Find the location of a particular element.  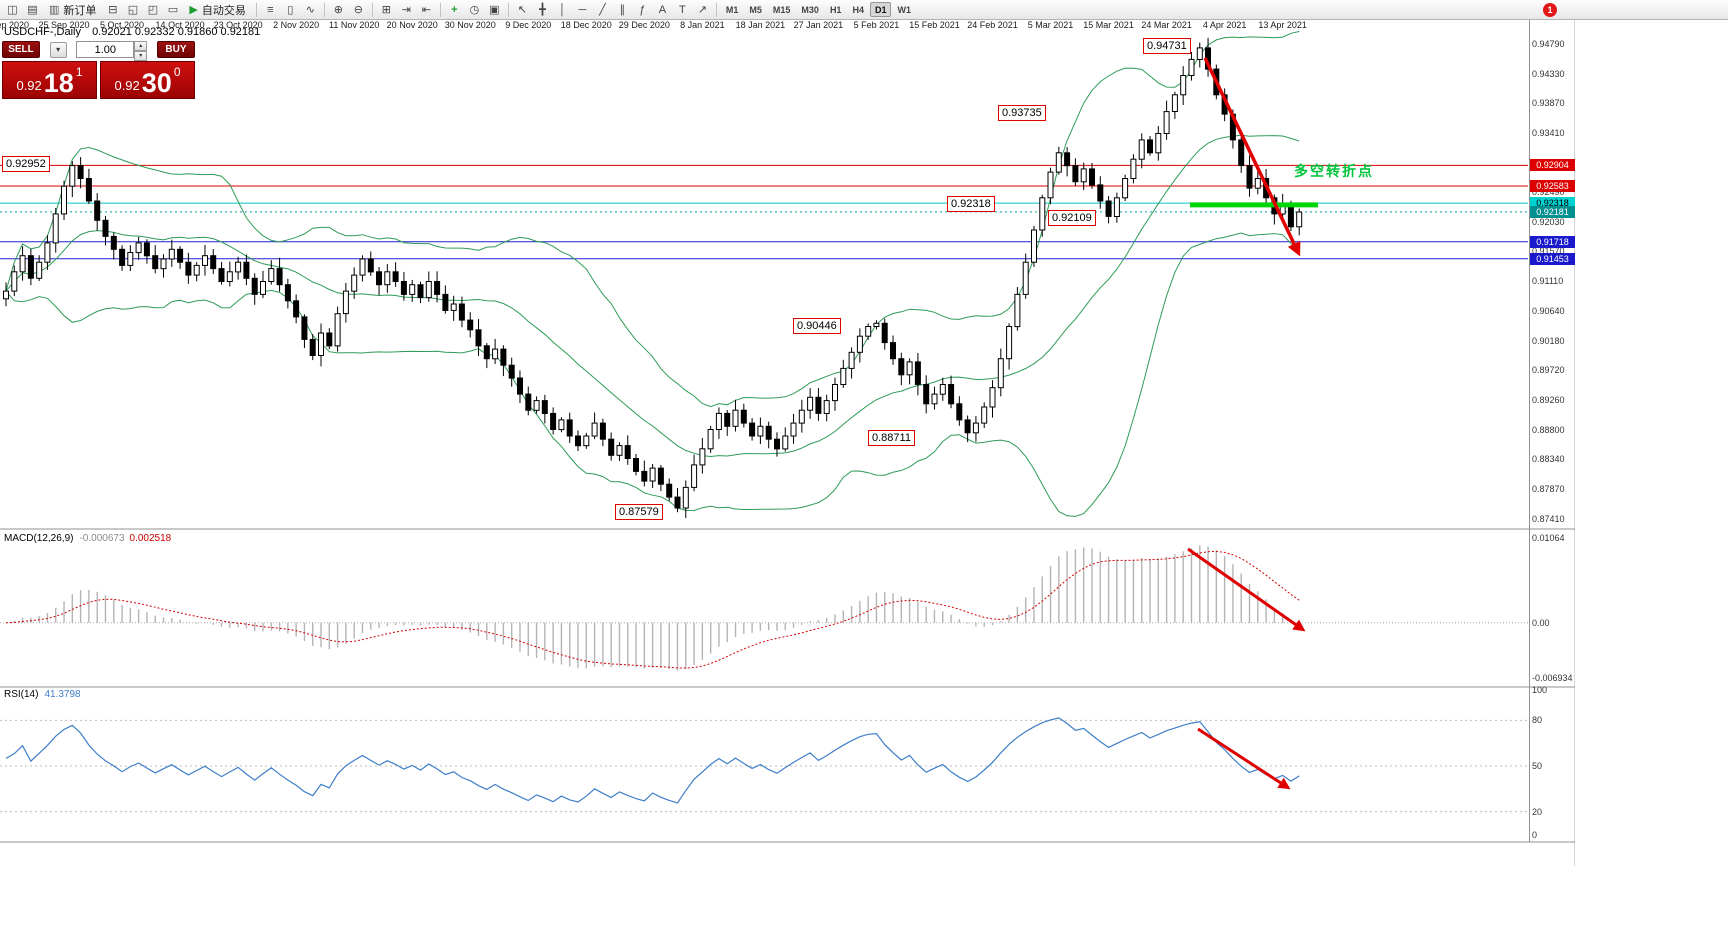

buy-button: BUY is located at coordinates (175, 49).